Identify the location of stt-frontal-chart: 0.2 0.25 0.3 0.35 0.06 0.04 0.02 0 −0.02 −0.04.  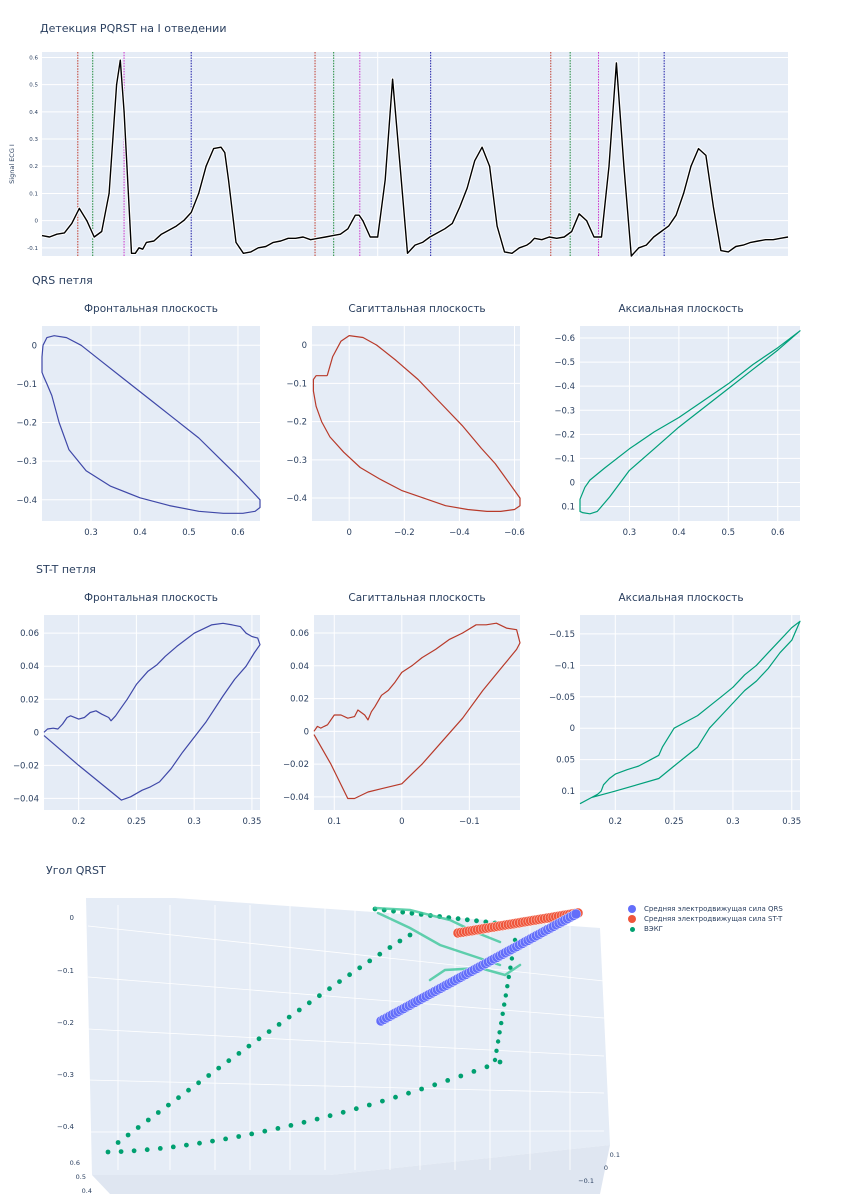
(137, 721).